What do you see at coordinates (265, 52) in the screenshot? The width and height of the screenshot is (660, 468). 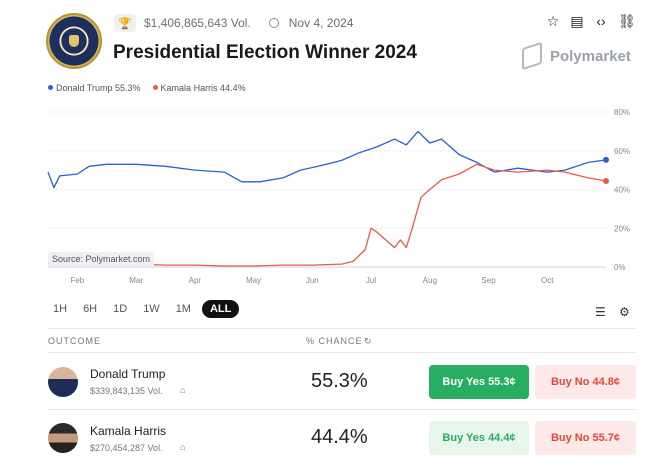 I see `page-title: Presidential Election Winner 2024` at bounding box center [265, 52].